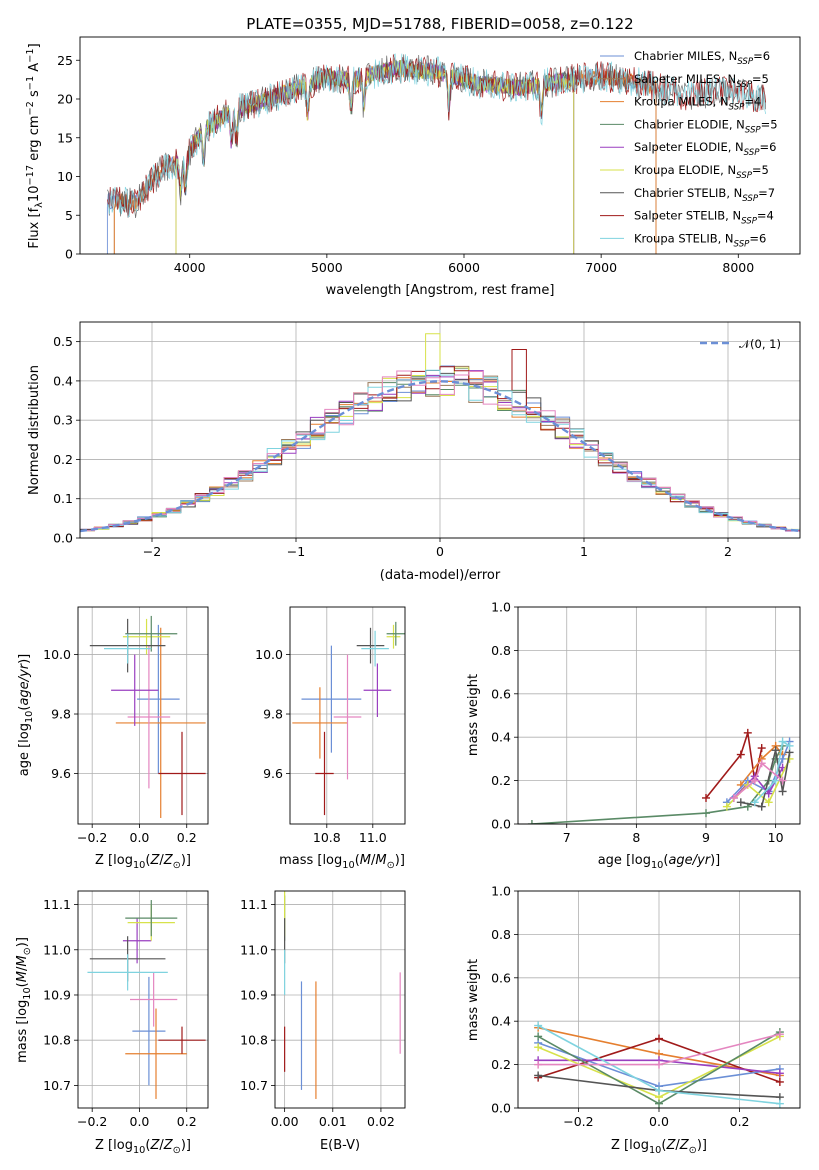 This screenshot has width=819, height=1170. I want to click on x-tick-label: −1, so click(296, 551).